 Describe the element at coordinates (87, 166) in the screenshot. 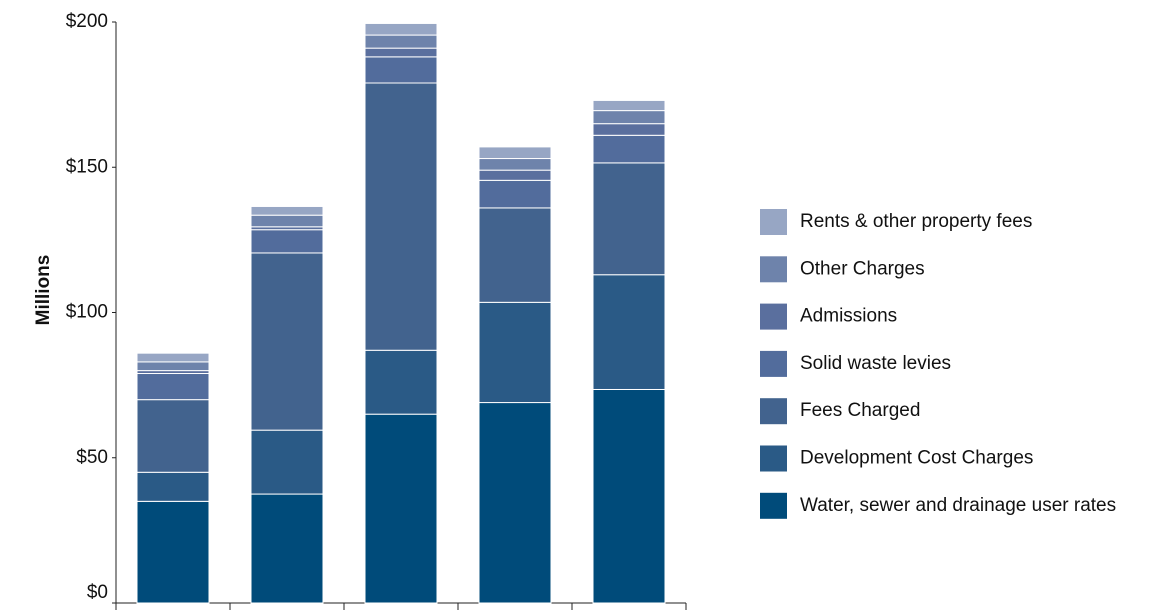

I see `y-tick-label: $150` at that location.